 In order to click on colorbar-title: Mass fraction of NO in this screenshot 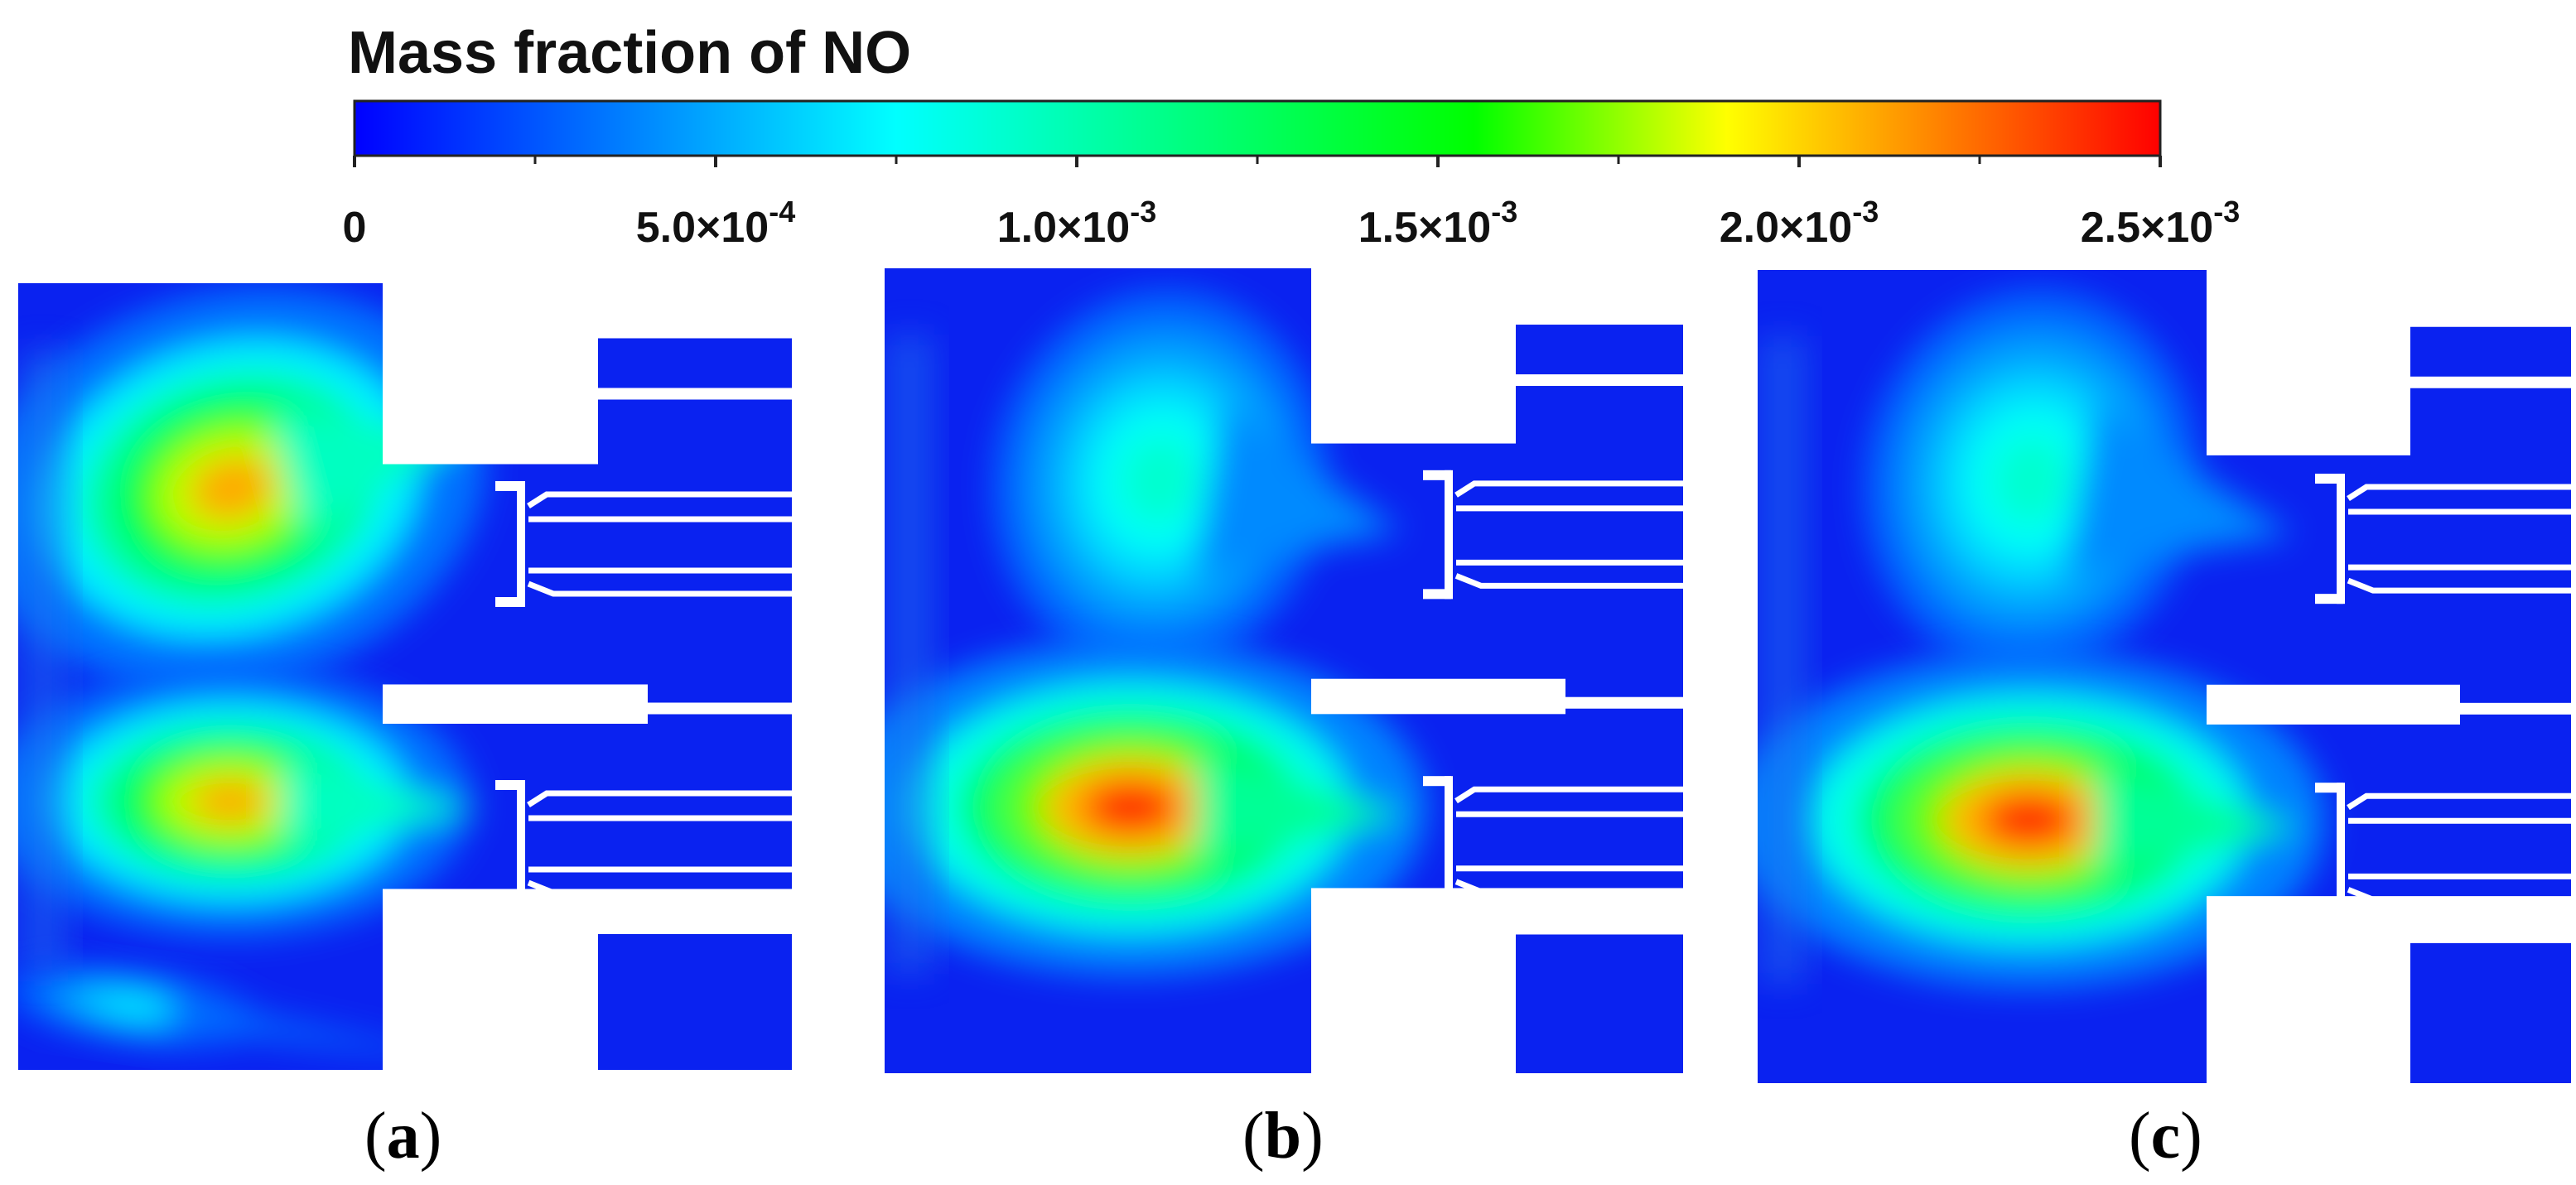, I will do `click(629, 53)`.